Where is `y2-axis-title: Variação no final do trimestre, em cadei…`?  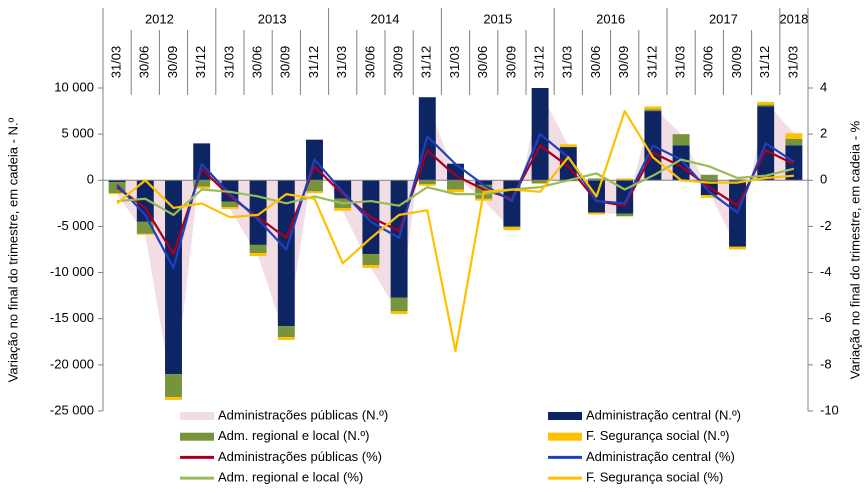 y2-axis-title: Variação no final do trimestre, em cadei… is located at coordinates (854, 249).